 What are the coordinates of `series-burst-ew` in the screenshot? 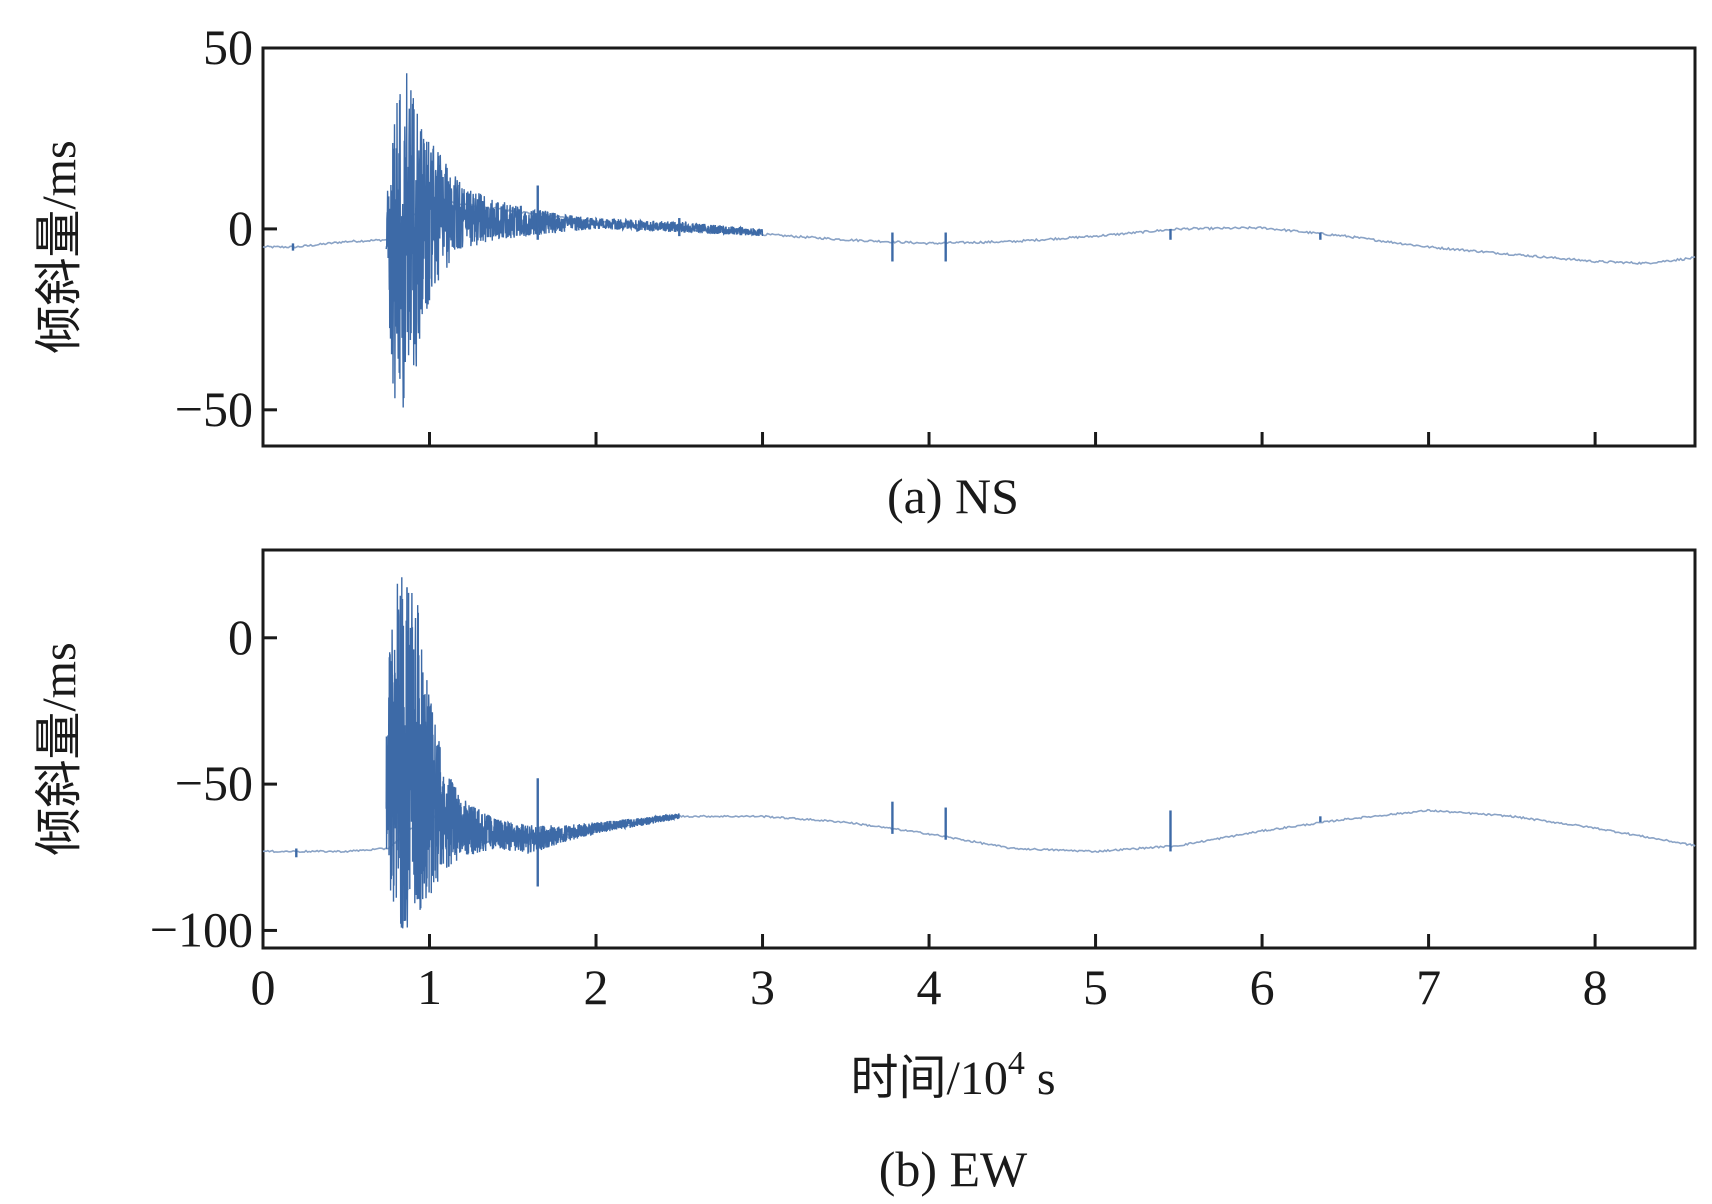 It's located at (532, 753).